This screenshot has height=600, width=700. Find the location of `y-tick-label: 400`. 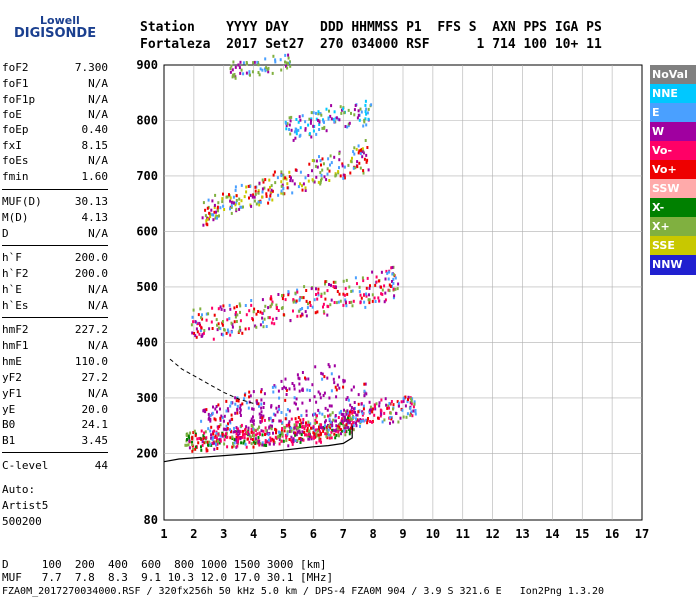

y-tick-label: 400 is located at coordinates (147, 342).